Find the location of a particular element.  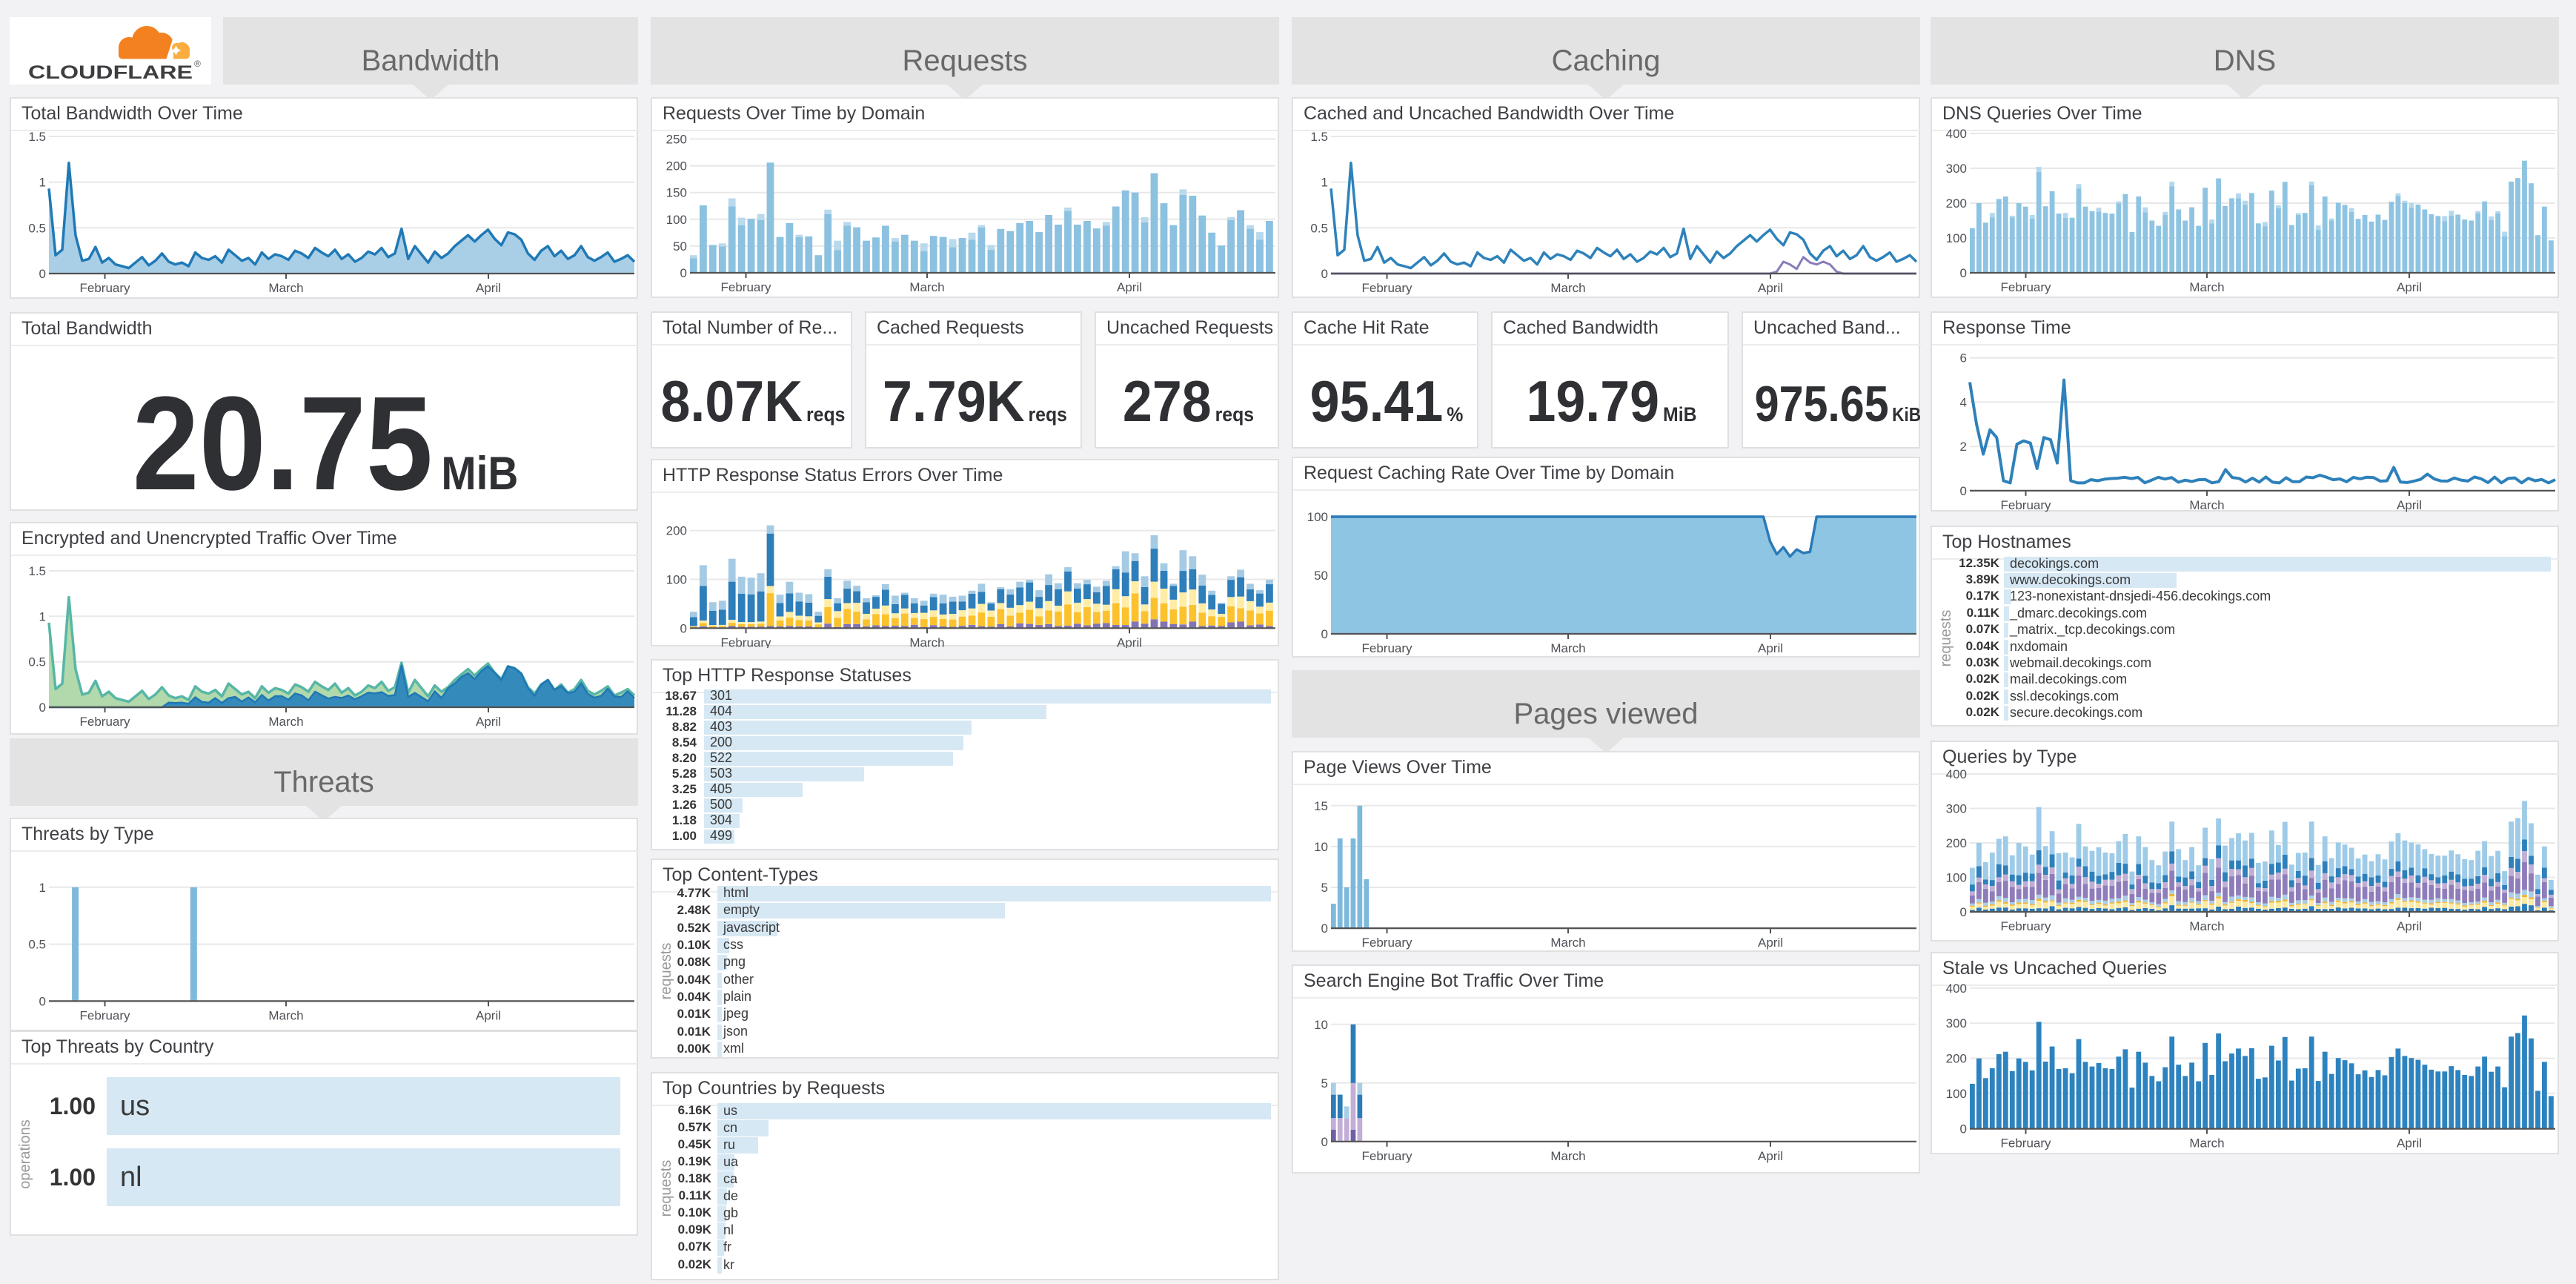

svg-text: CLOUDFLARE is located at coordinates (111, 72).